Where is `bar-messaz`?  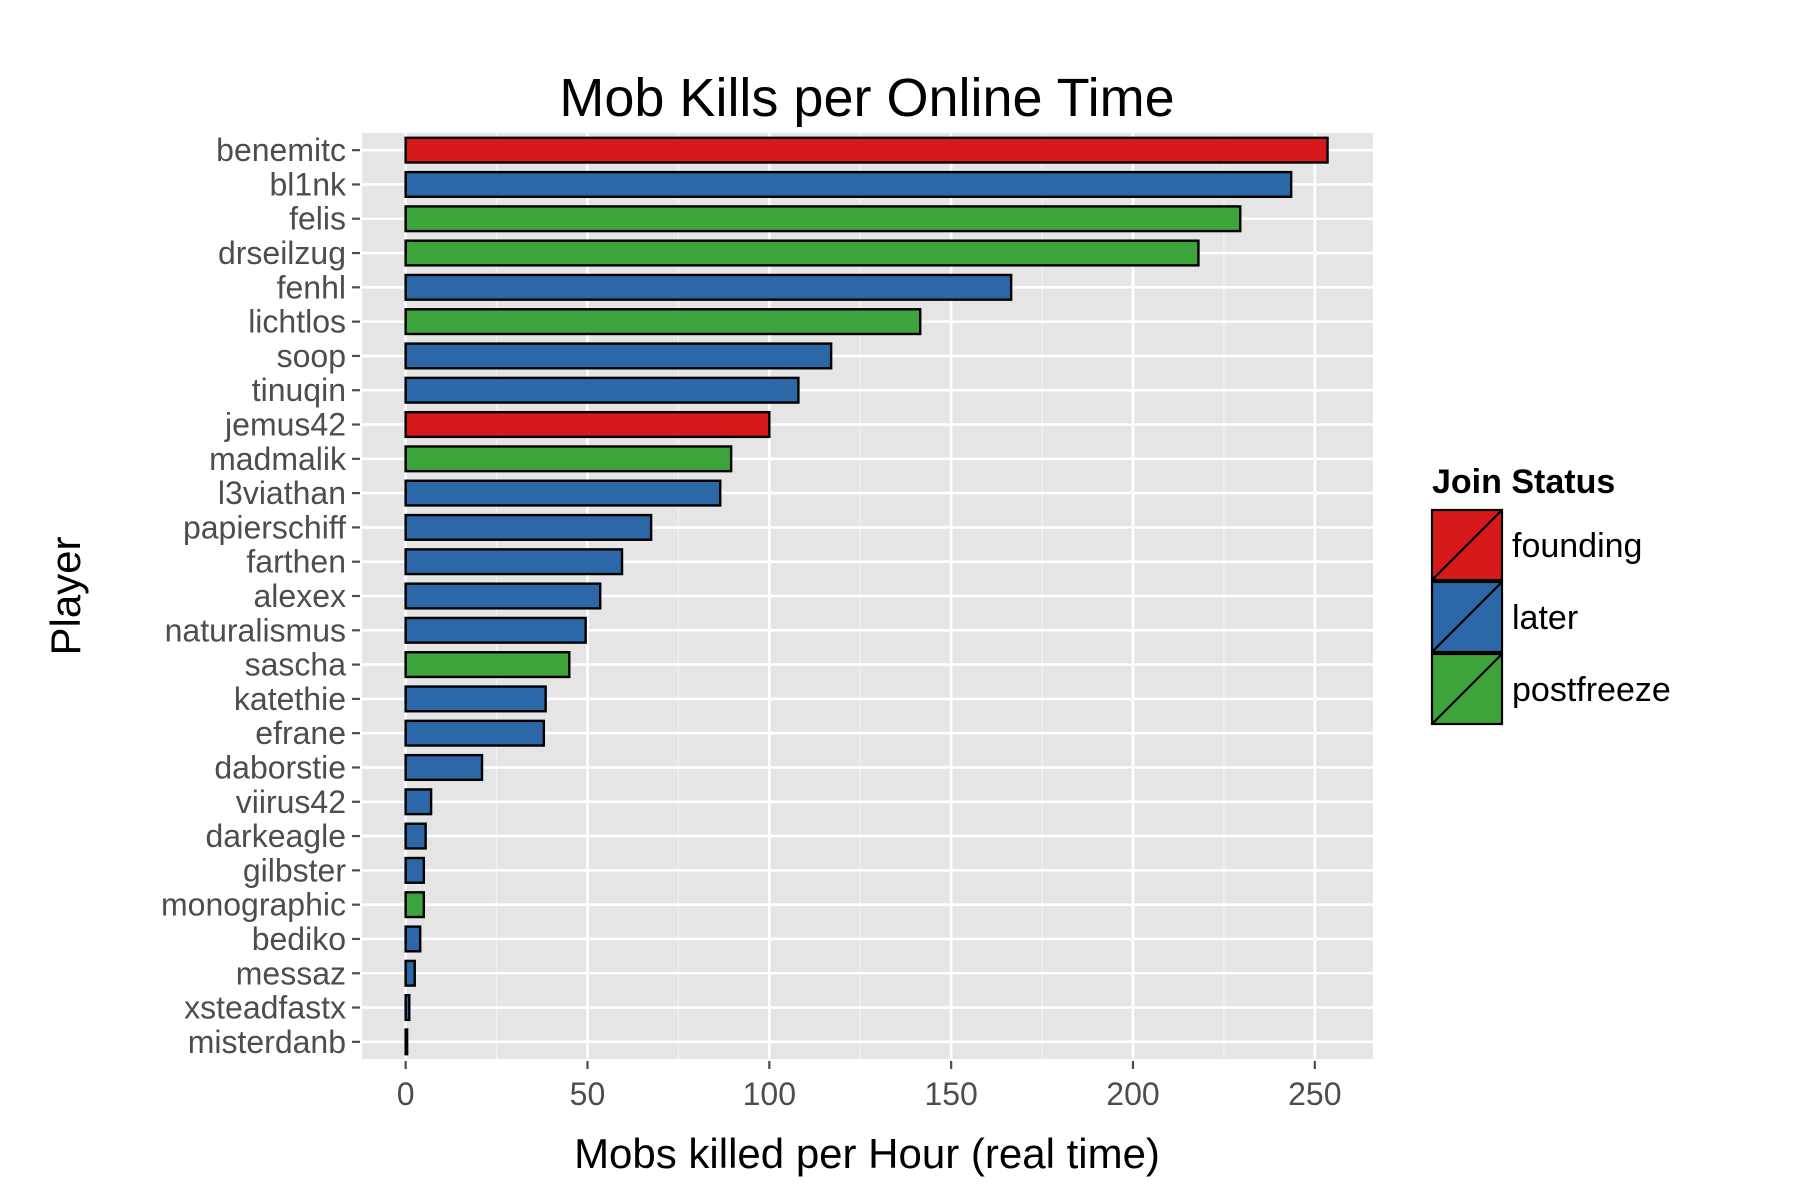
bar-messaz is located at coordinates (410, 973).